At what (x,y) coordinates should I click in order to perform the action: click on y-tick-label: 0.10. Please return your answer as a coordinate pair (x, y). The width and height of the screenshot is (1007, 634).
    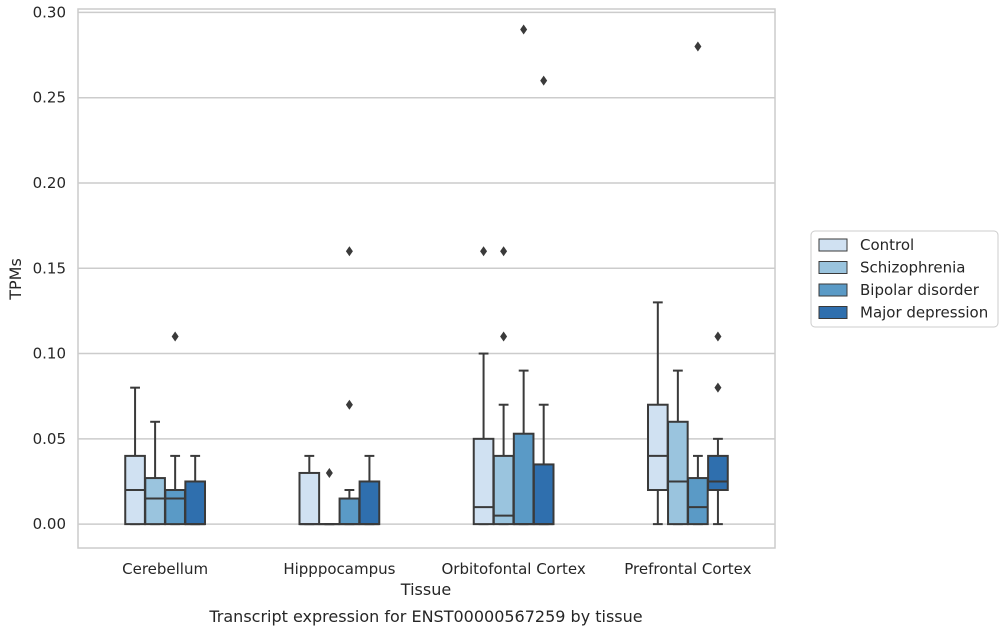
    Looking at the image, I should click on (49, 354).